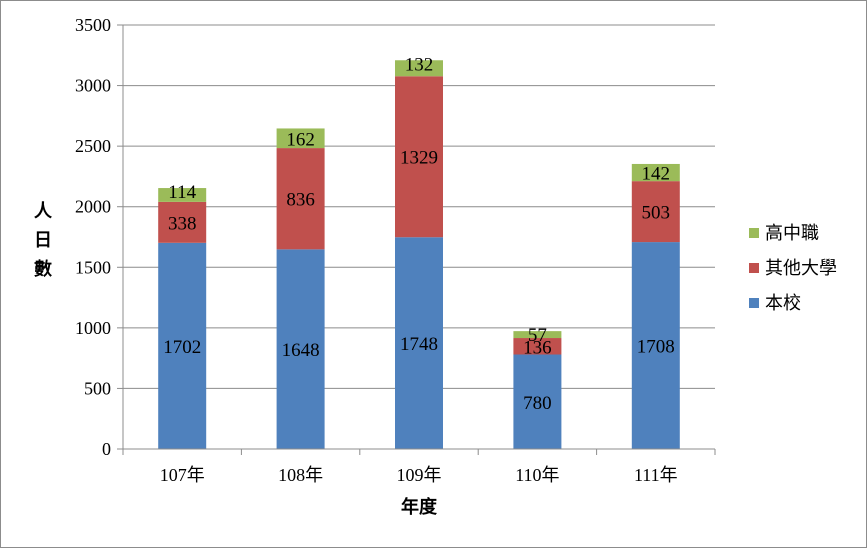 The height and width of the screenshot is (552, 867). Describe the element at coordinates (43, 211) in the screenshot. I see `y-axis-title-char: 人` at that location.